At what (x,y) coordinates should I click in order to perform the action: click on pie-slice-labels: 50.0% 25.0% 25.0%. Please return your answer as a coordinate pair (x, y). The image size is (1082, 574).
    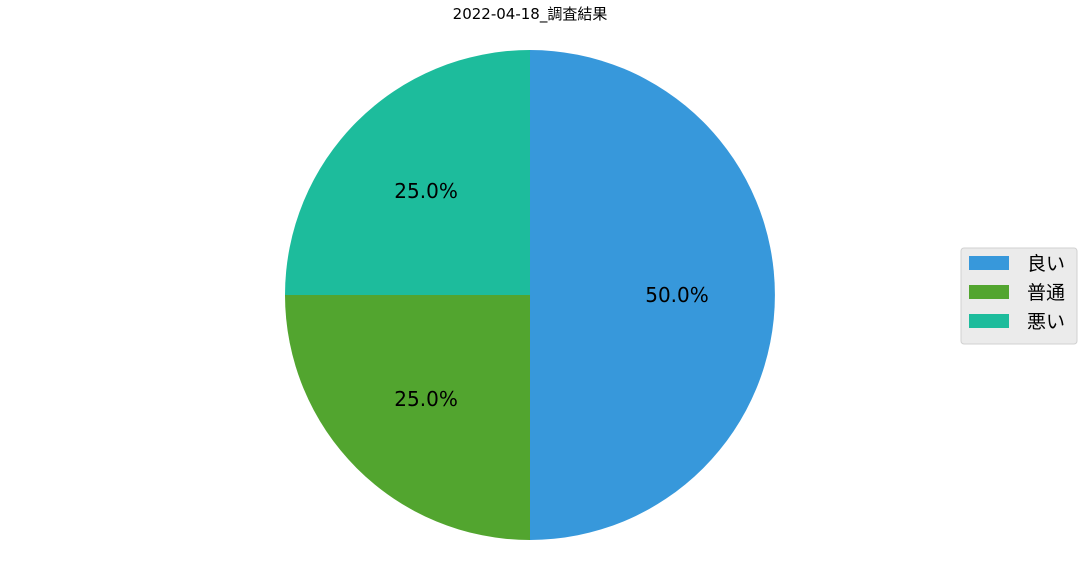
    Looking at the image, I should click on (551, 295).